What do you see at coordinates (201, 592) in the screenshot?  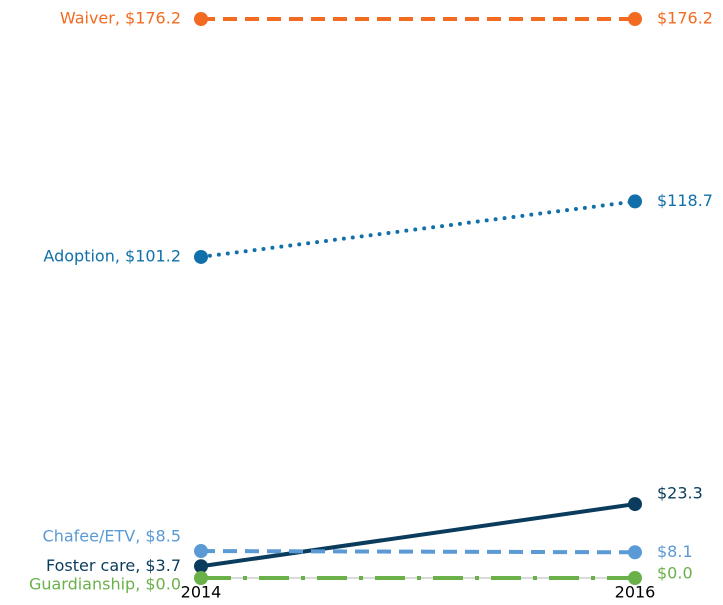 I see `x-tick-label: 2014` at bounding box center [201, 592].